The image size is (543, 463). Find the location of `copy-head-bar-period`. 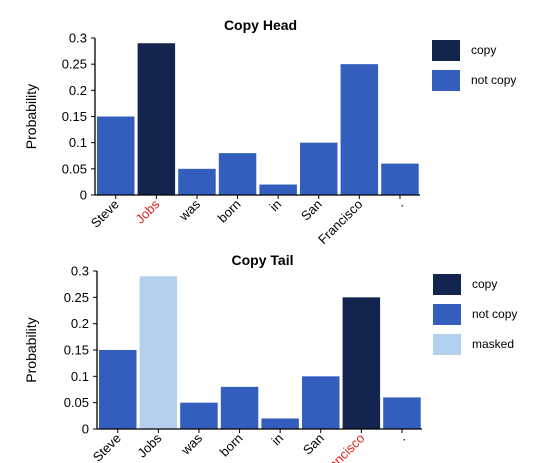

copy-head-bar-period is located at coordinates (400, 179).